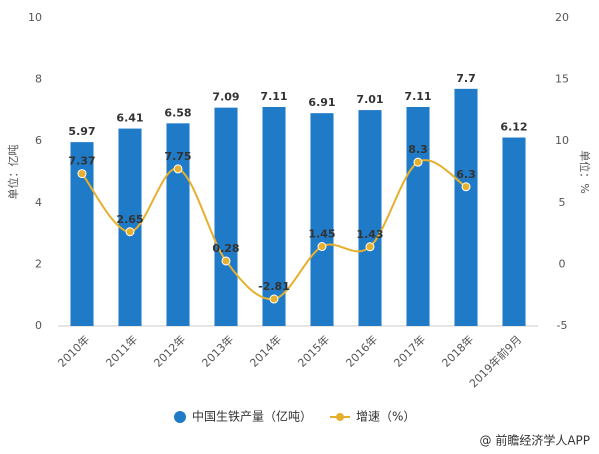 This screenshot has height=454, width=599. What do you see at coordinates (585, 171) in the screenshot?
I see `y2-axis-label: 单位：%` at bounding box center [585, 171].